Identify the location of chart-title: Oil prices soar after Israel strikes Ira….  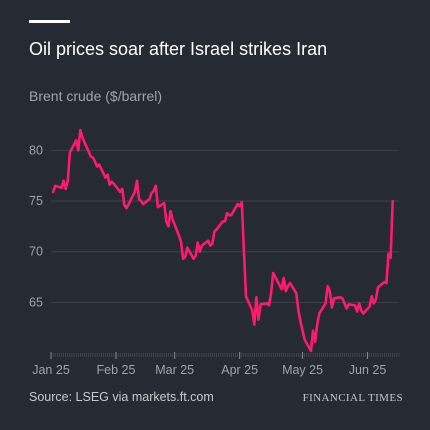
(178, 49).